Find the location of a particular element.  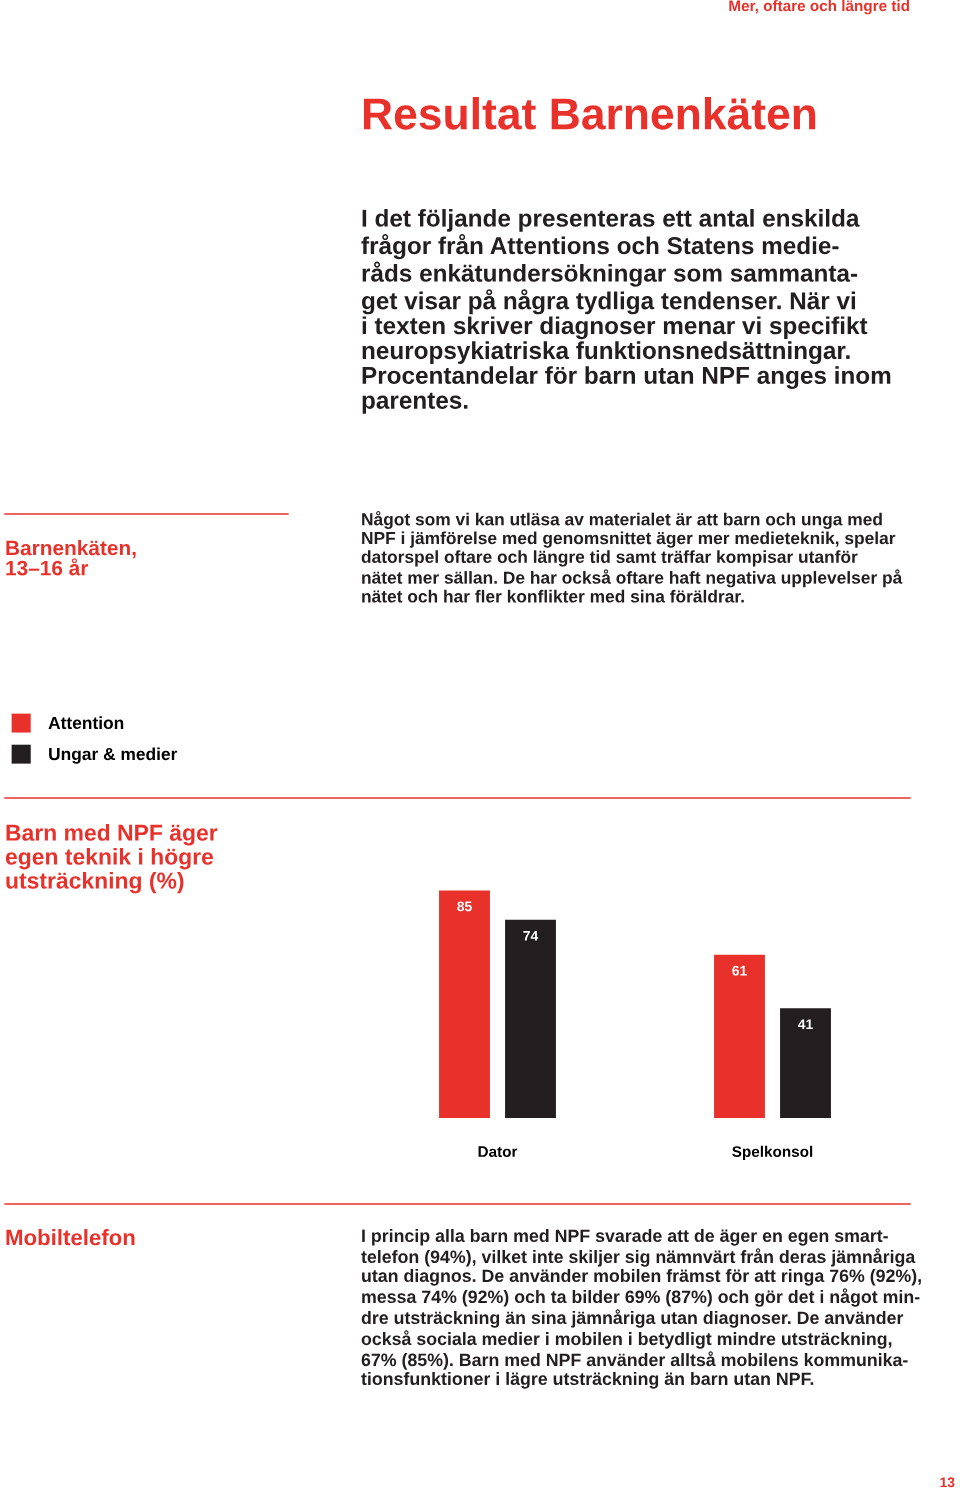

text: Mer, oftare och längre tid is located at coordinates (819, 7).